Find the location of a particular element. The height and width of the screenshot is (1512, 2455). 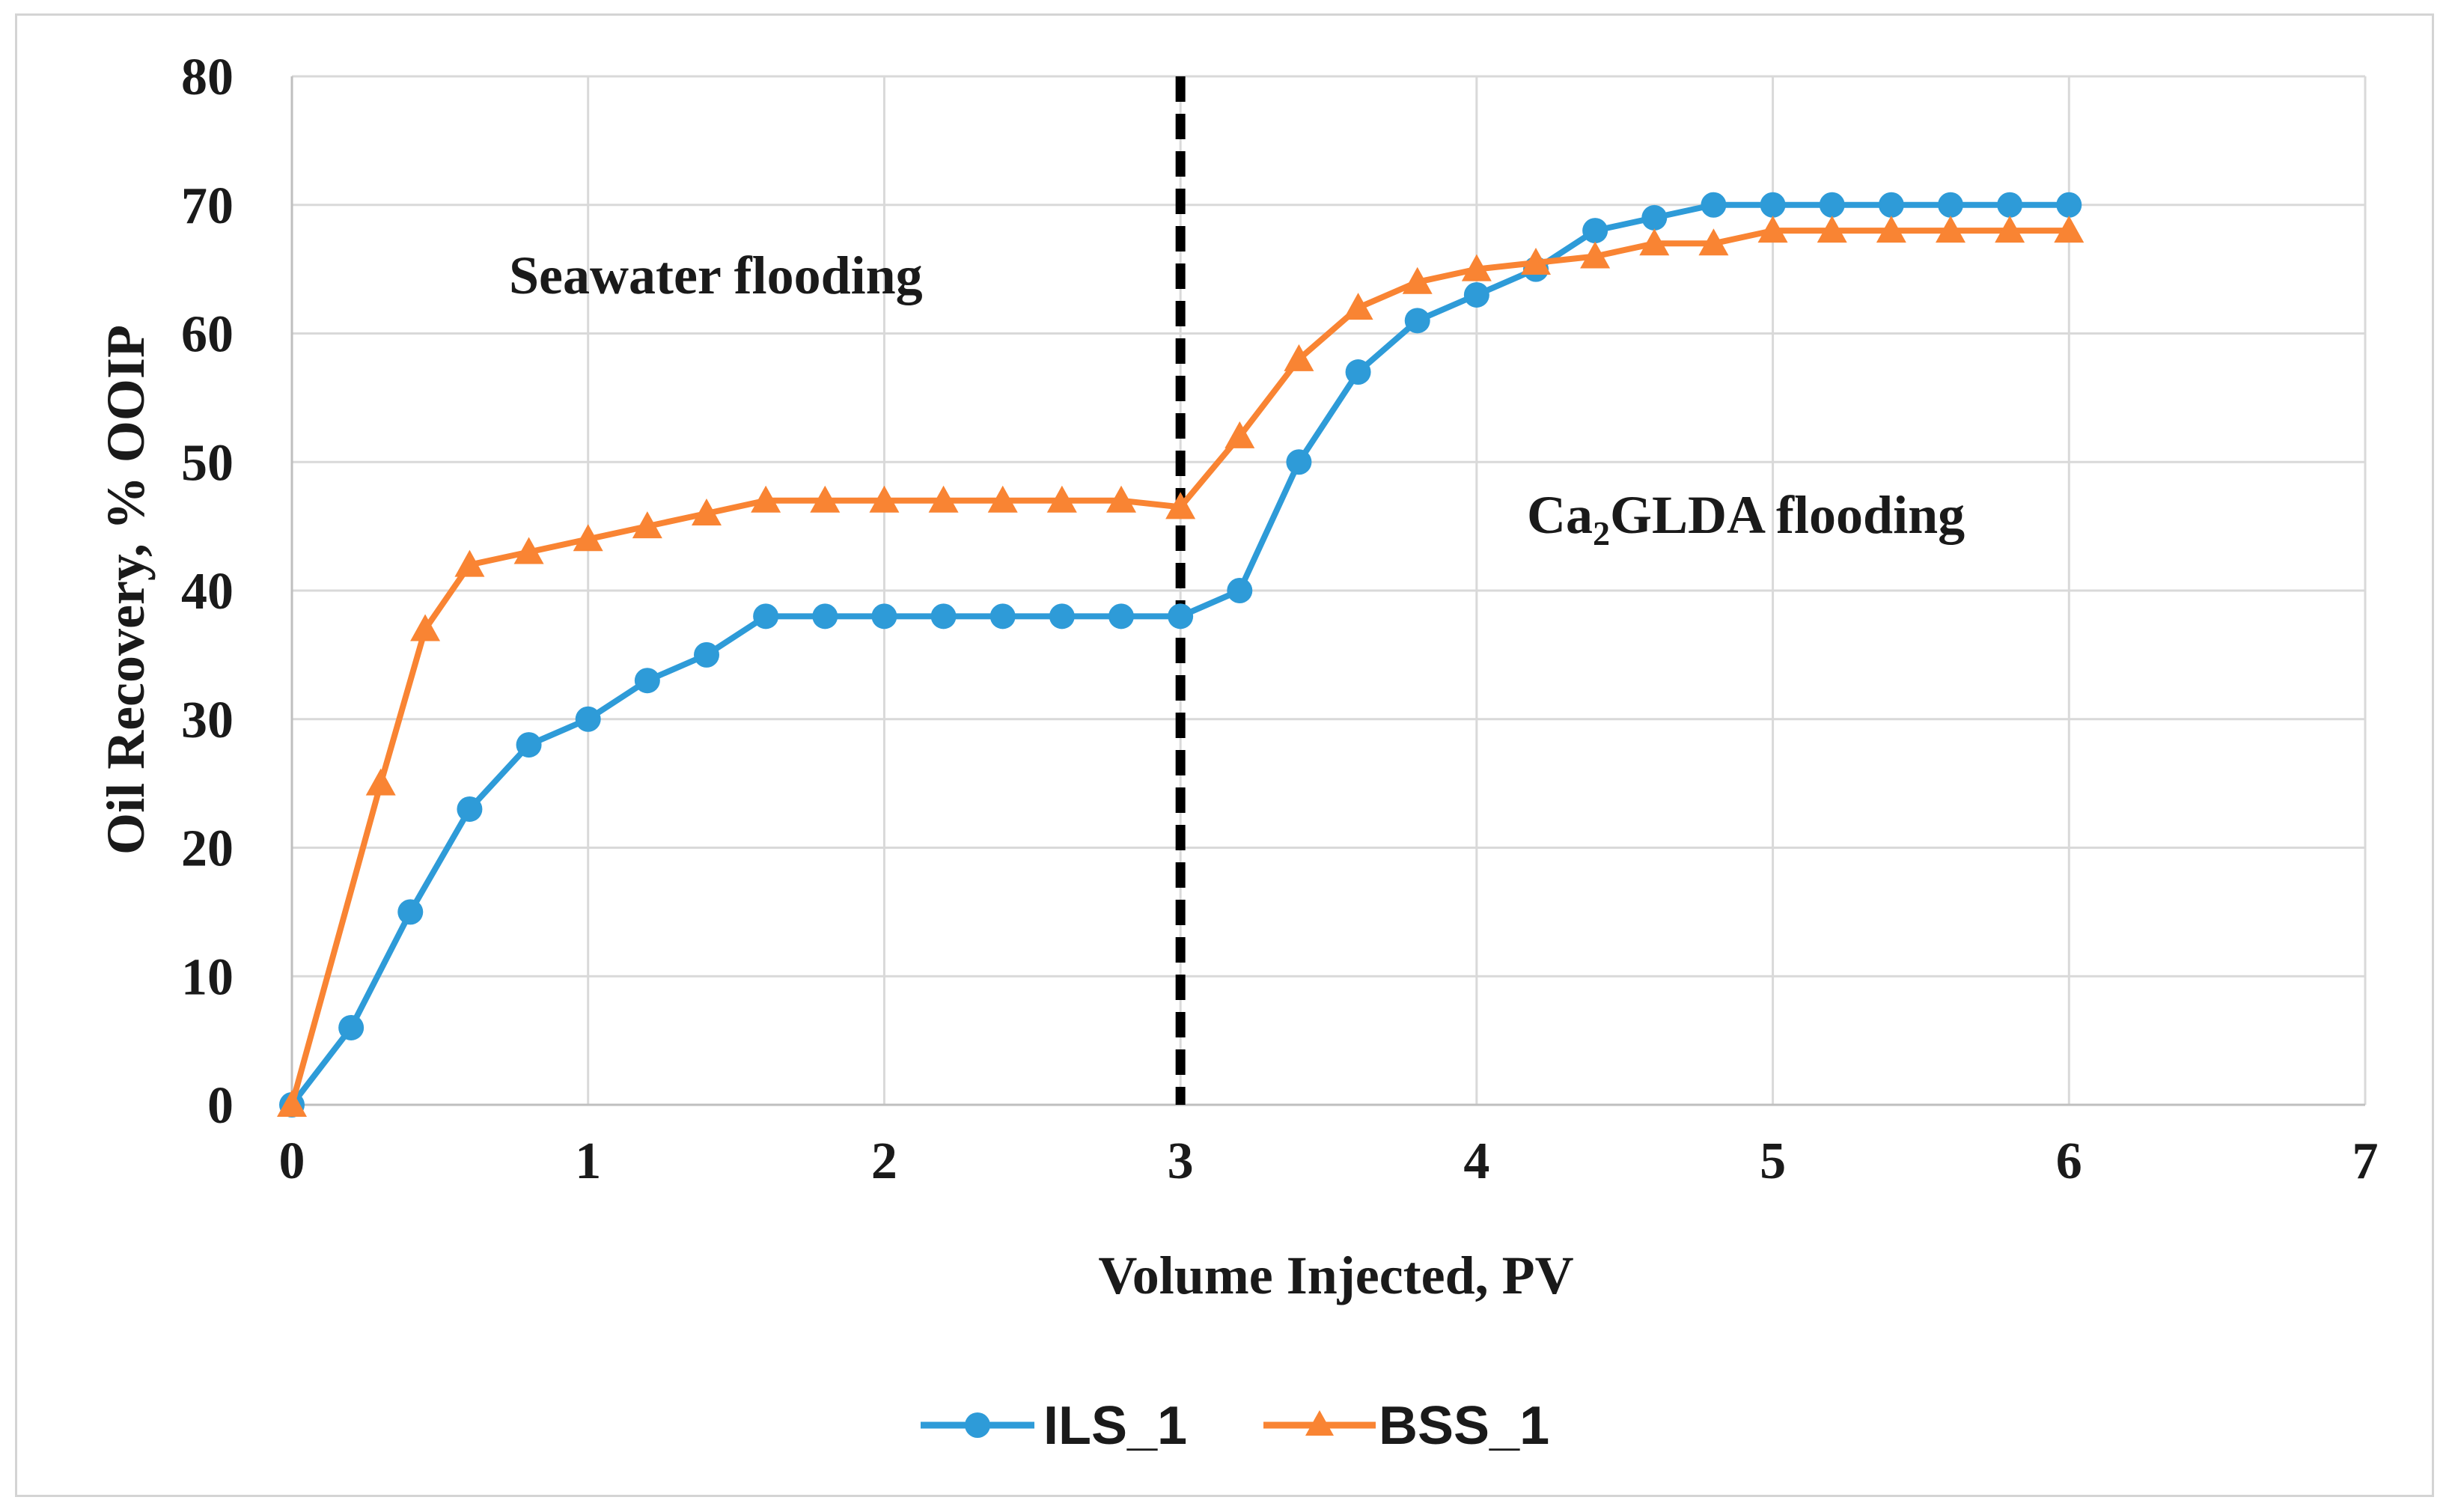

legend-marker-ils1 is located at coordinates (977, 1425).